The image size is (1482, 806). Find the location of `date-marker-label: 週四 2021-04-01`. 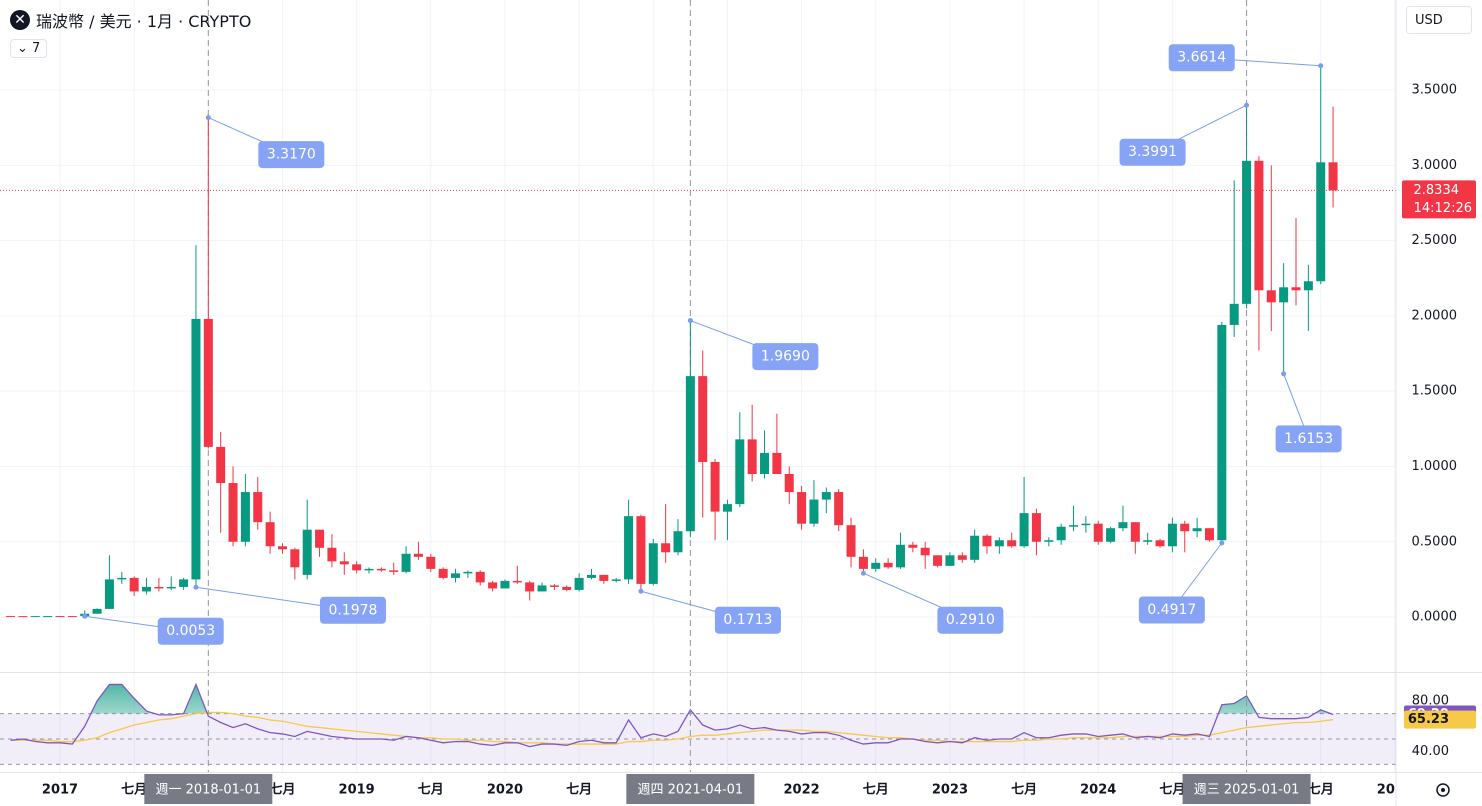

date-marker-label: 週四 2021-04-01 is located at coordinates (691, 790).